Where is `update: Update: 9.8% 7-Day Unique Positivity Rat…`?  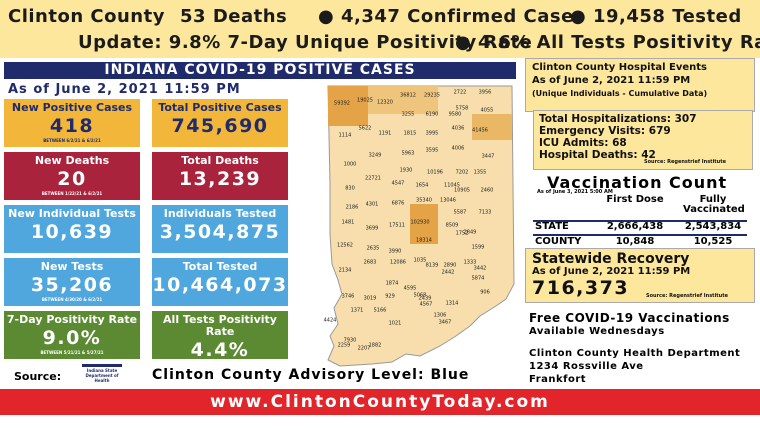
update: Update: 9.8% 7-Day Unique Positivity Rat… is located at coordinates (305, 42).